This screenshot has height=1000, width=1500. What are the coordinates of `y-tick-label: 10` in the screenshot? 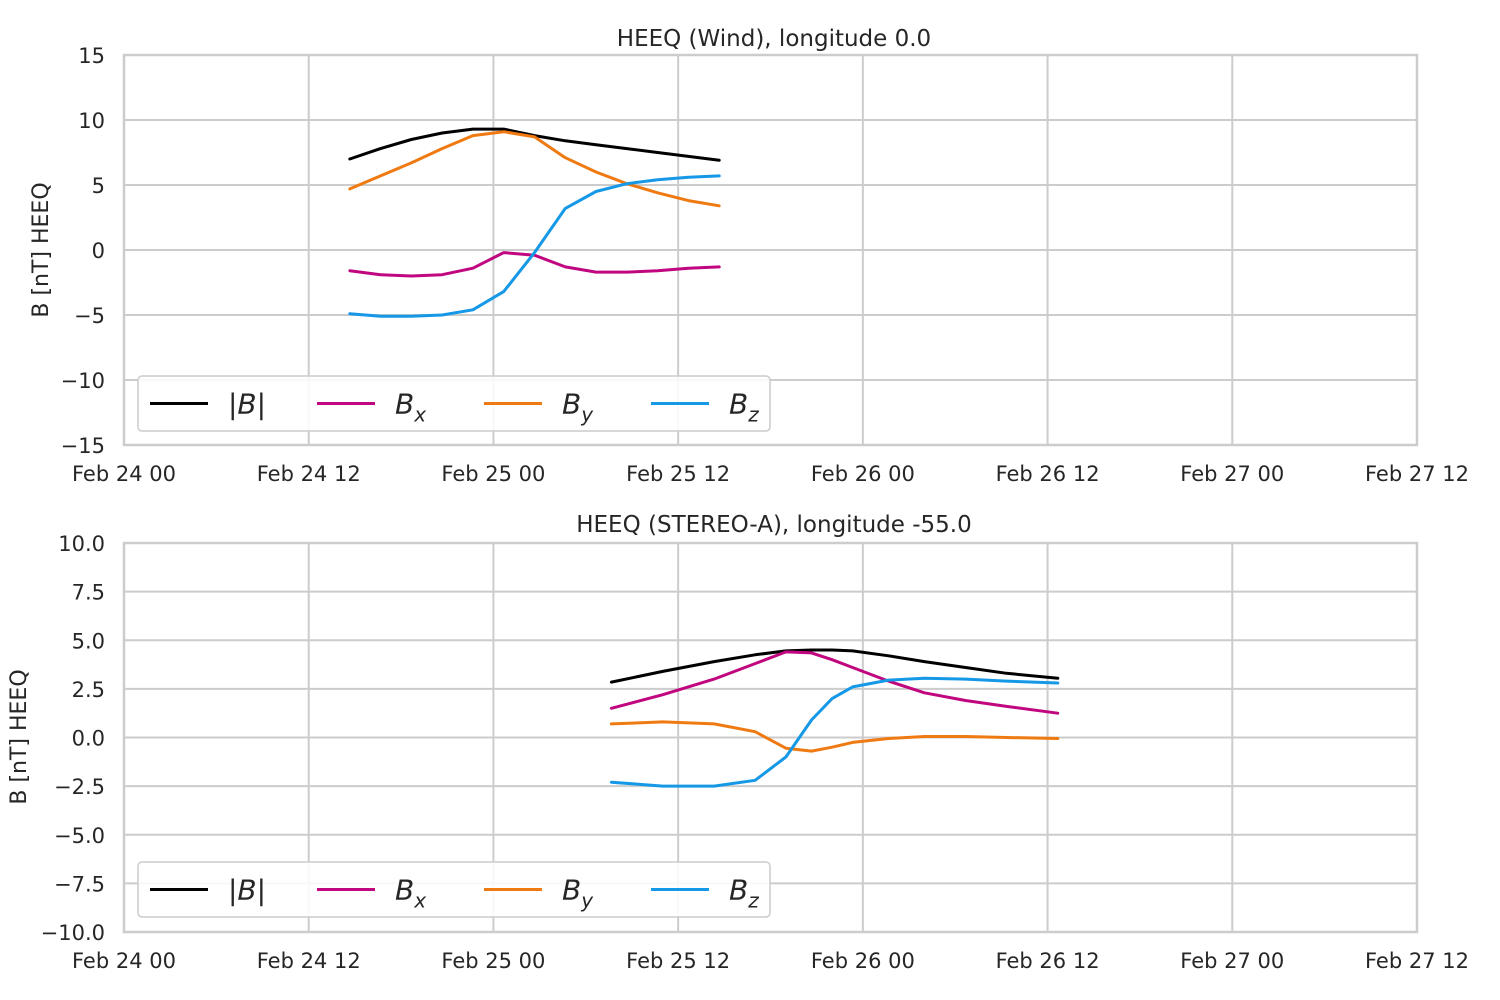 It's located at (91, 121).